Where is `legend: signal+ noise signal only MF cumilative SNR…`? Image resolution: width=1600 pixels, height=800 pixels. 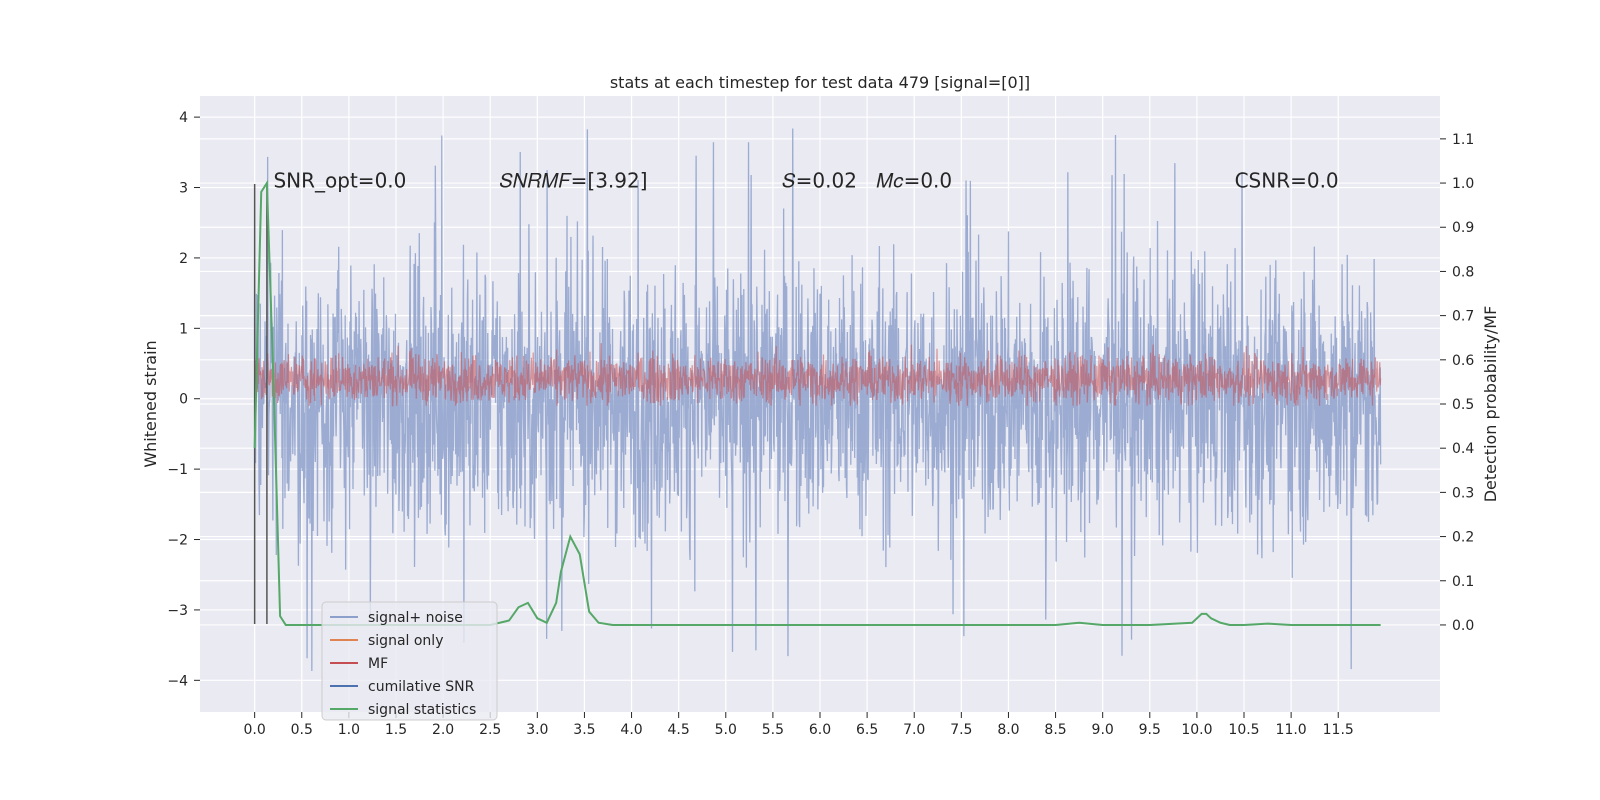
legend: signal+ noise signal only MF cumilative SNR… is located at coordinates (409, 661).